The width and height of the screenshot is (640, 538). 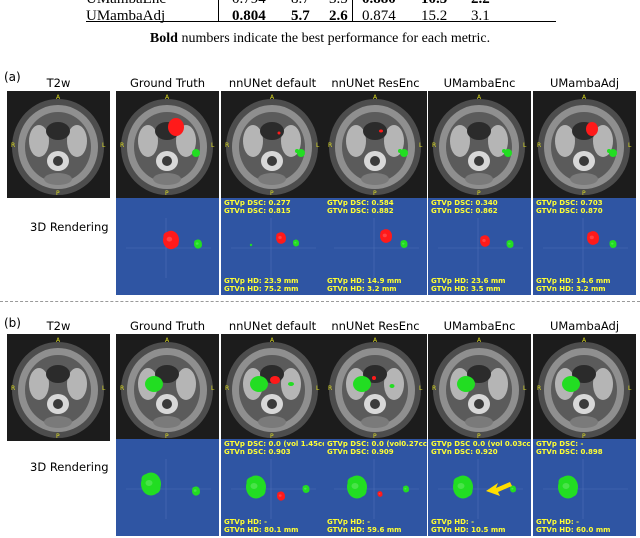 What do you see at coordinates (261, 530) in the screenshot?
I see `gtvn-hd-label: GTVn HD: 80.1 mm` at bounding box center [261, 530].